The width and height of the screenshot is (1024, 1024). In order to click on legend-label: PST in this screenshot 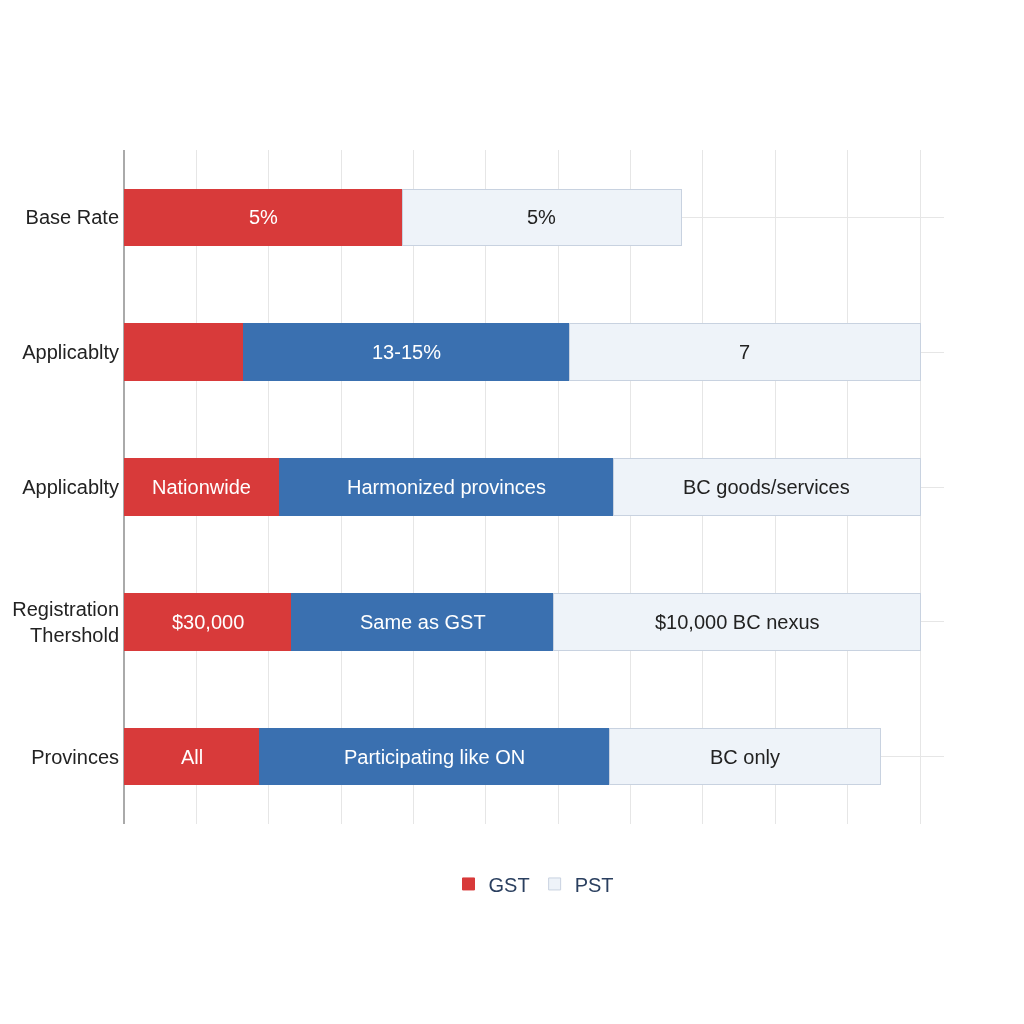, I will do `click(594, 884)`.